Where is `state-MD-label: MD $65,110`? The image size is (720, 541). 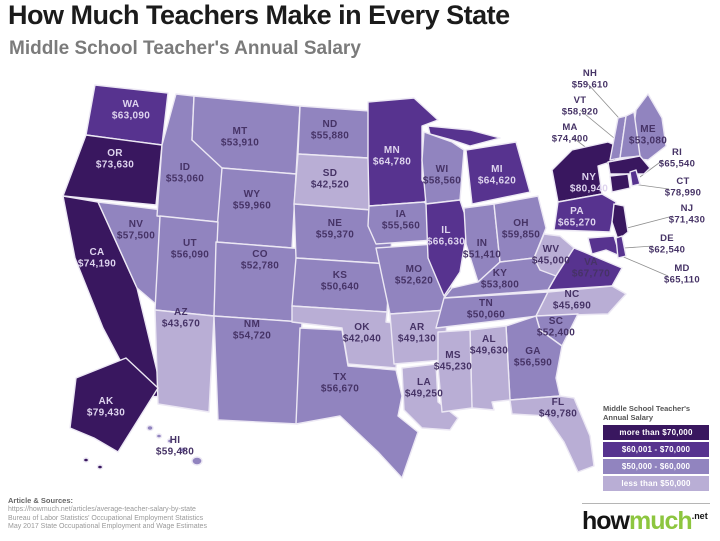
state-MD-label: MD $65,110 is located at coordinates (682, 274).